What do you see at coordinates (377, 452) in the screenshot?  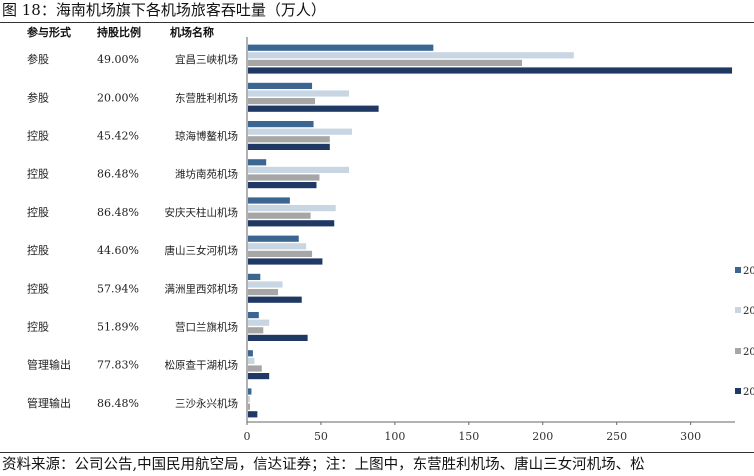 I see `footer-rule` at bounding box center [377, 452].